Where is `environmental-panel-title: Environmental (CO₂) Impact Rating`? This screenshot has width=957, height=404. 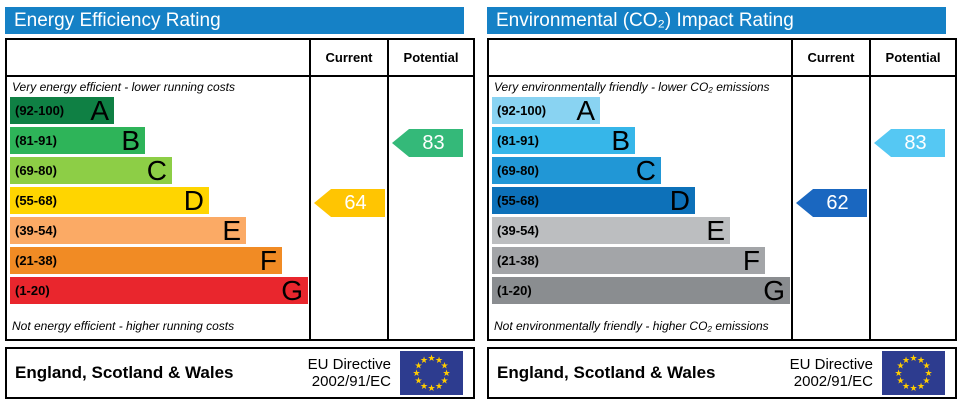 environmental-panel-title: Environmental (CO₂) Impact Rating is located at coordinates (716, 20).